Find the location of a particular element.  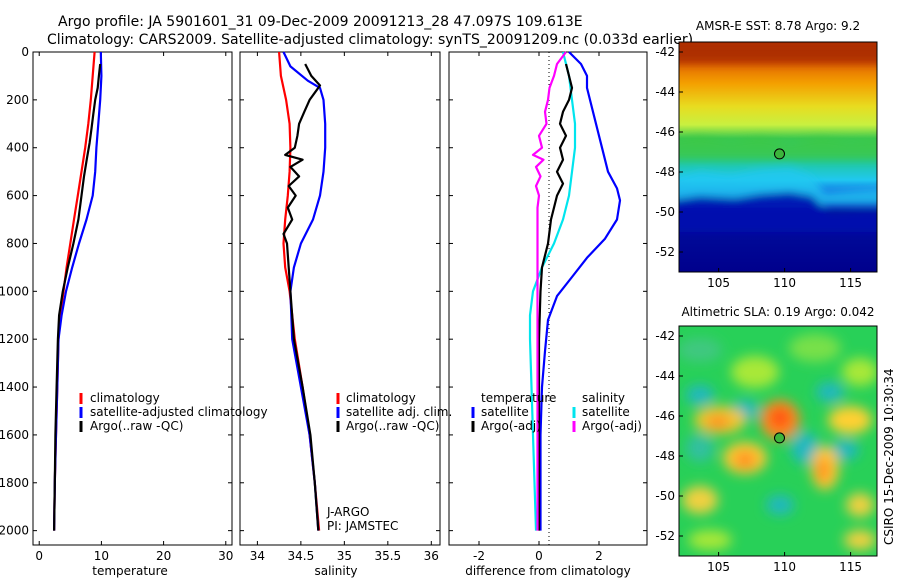

y-tick-label: 600 is located at coordinates (17, 196).